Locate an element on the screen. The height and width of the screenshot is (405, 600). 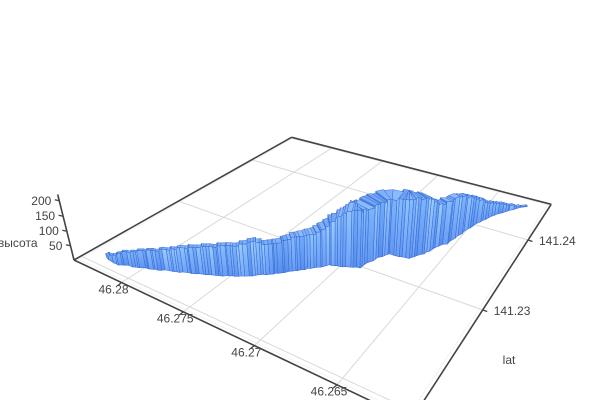
svg-text: 150 is located at coordinates (45, 216).